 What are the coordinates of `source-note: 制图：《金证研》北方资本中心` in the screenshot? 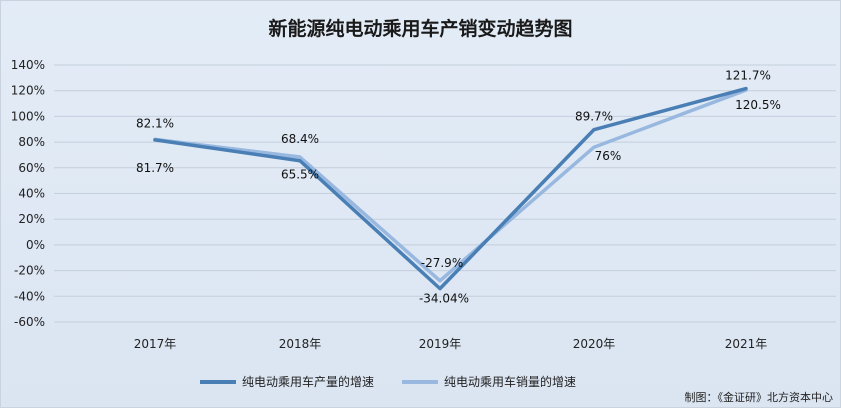 It's located at (759, 397).